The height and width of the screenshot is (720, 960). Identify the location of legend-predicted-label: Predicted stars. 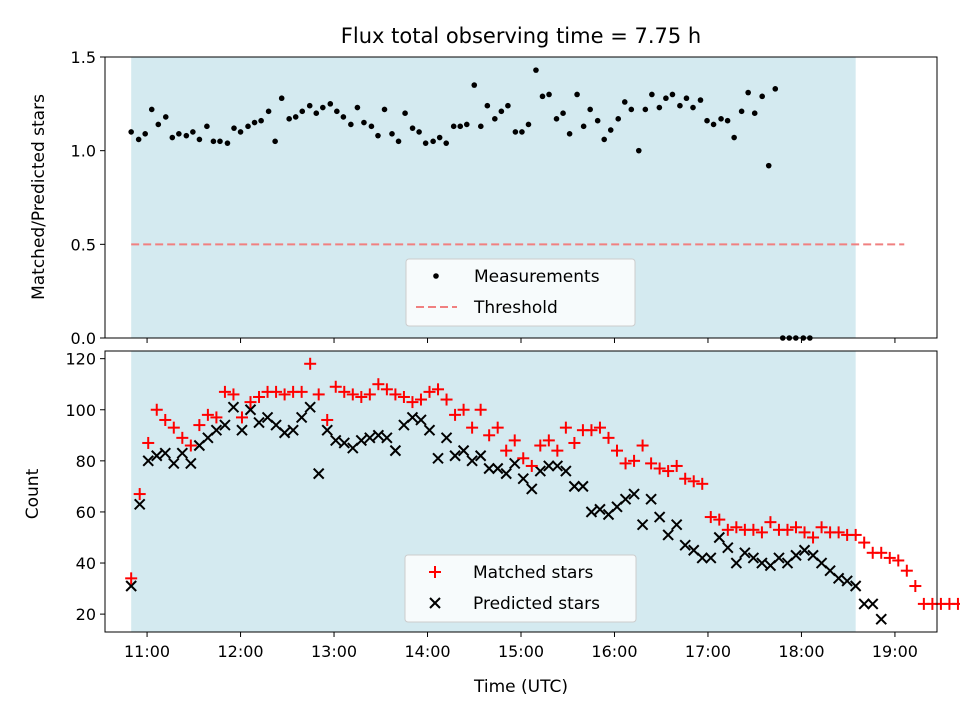
(536, 604).